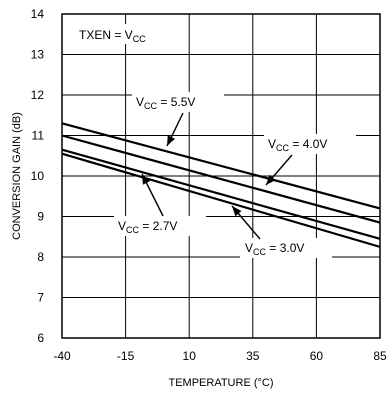  I want to click on y-tick-label: 10, so click(38, 176).